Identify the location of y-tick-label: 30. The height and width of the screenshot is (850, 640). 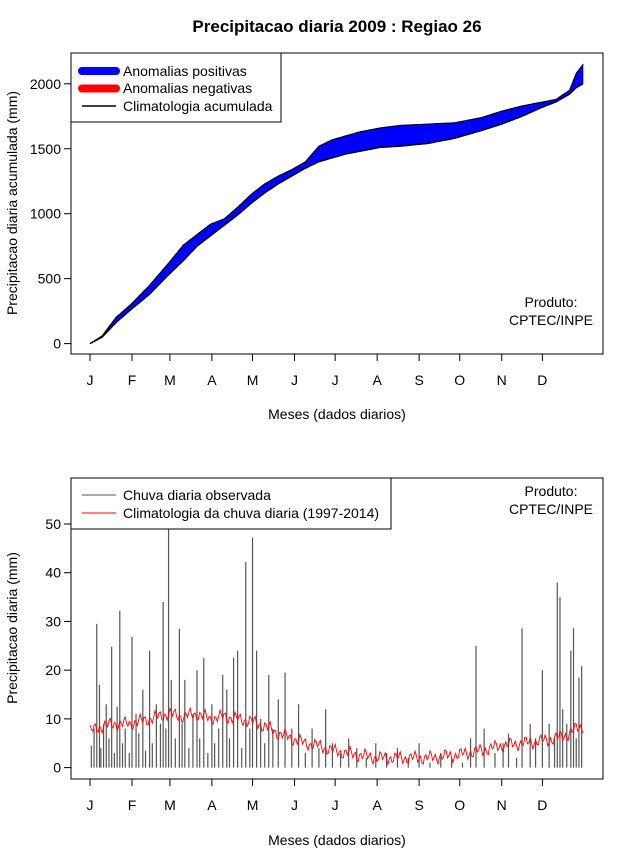
(53, 621).